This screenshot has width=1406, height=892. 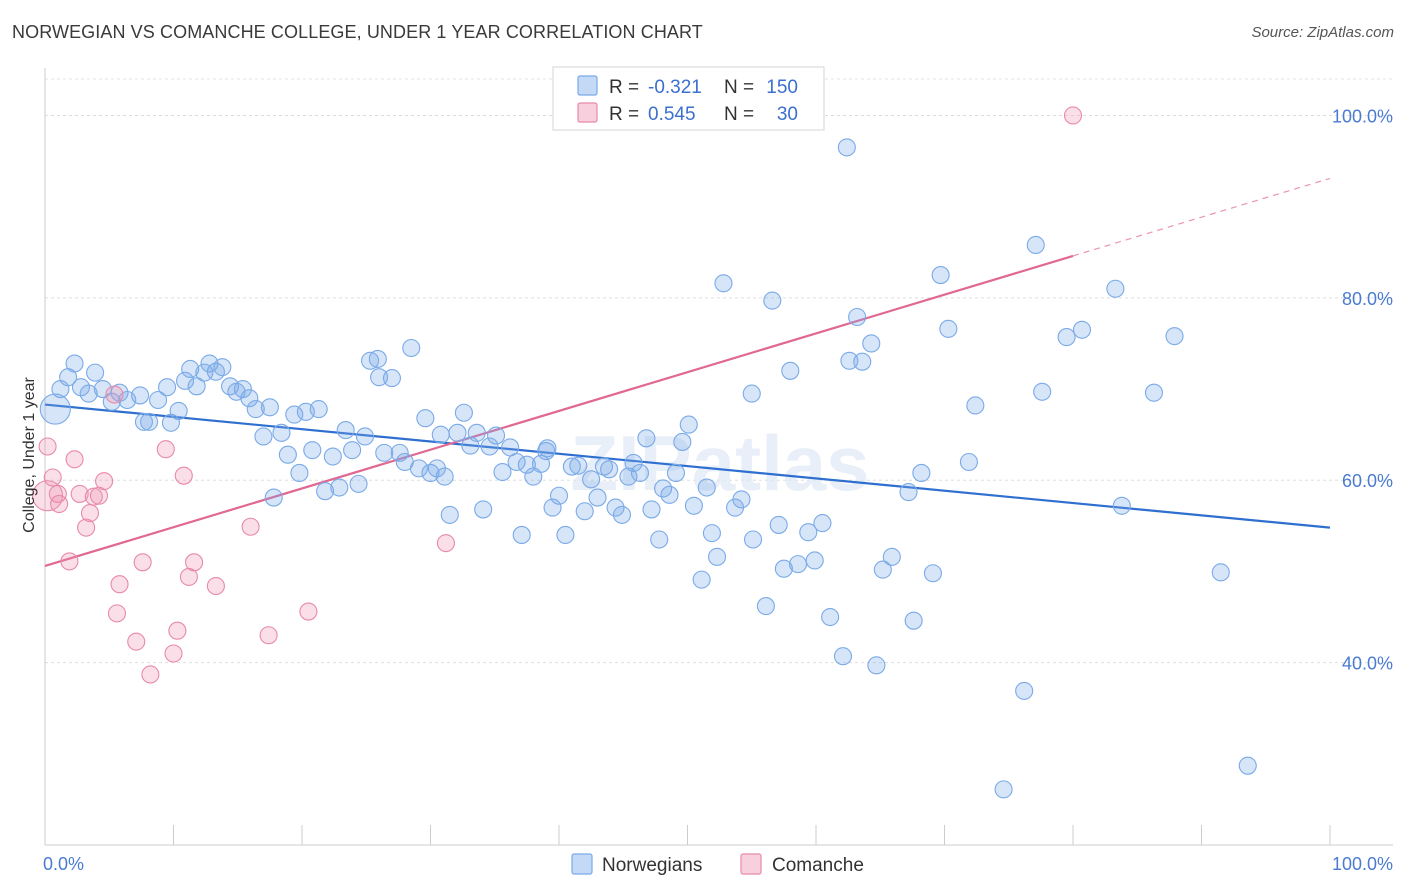 I want to click on bottom-legend-swatch-comanche, so click(x=751, y=864).